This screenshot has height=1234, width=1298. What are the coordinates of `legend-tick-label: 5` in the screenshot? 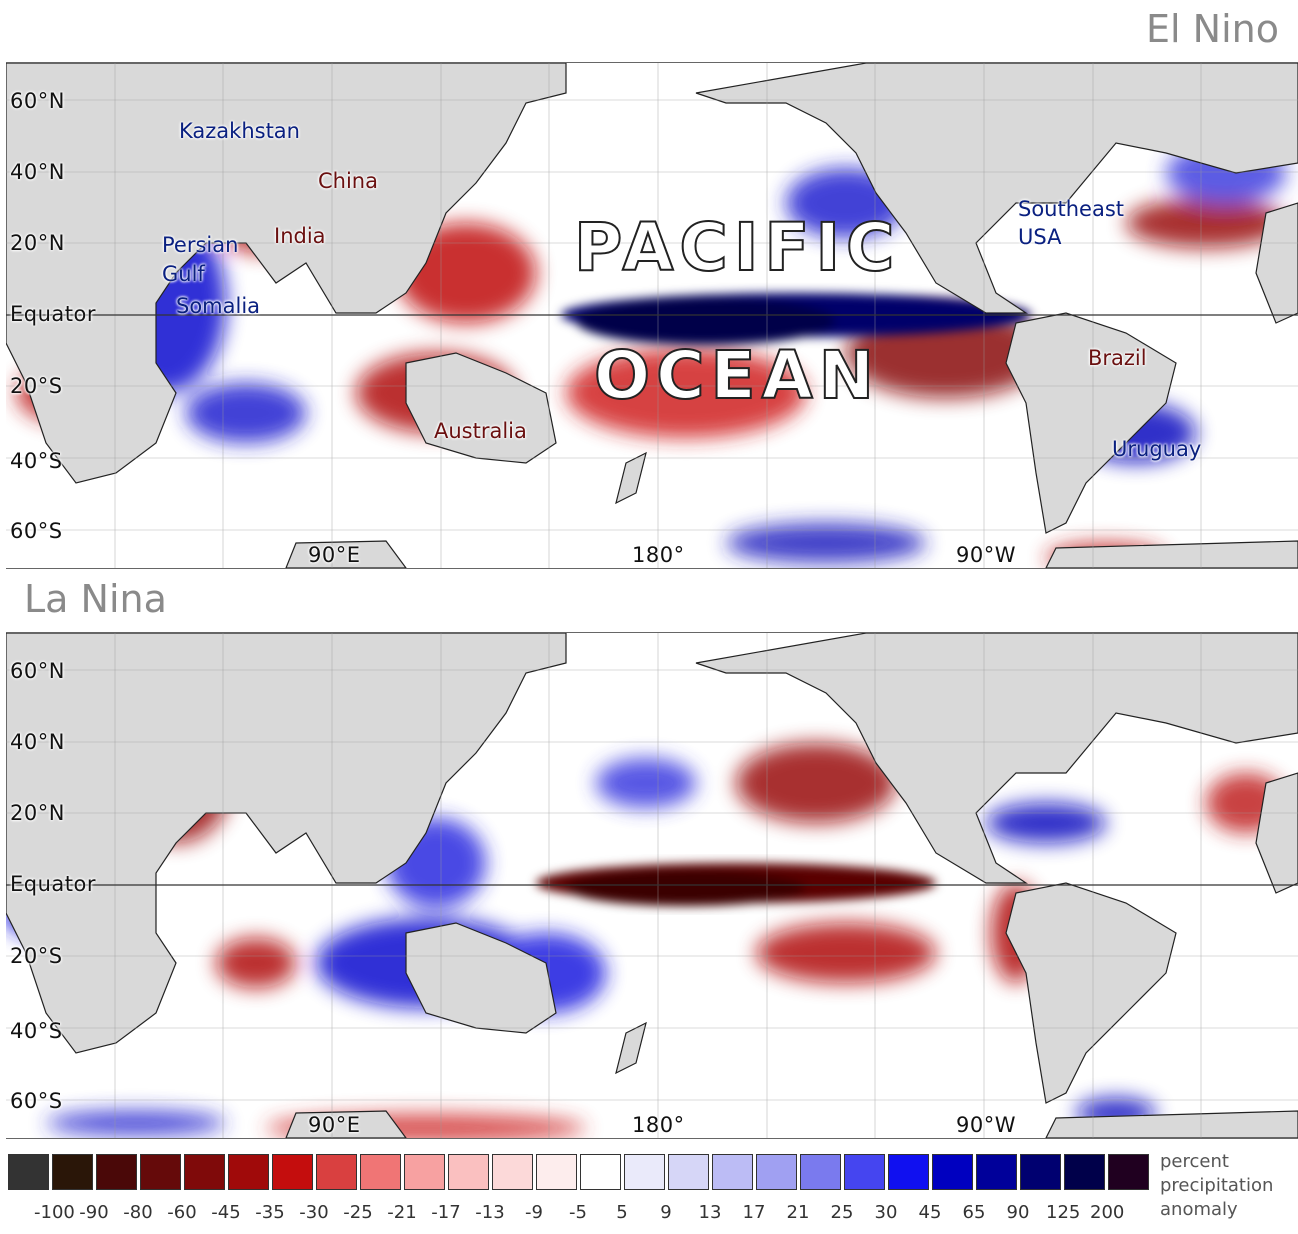 It's located at (622, 1212).